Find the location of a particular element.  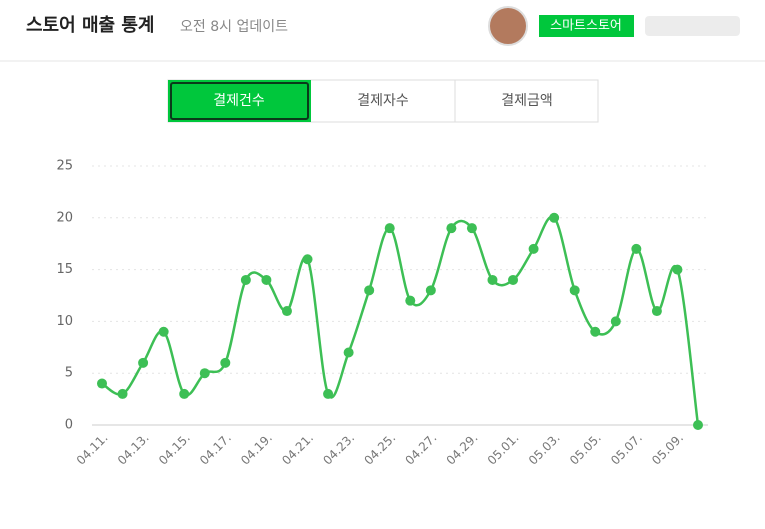

x-tick-label: 05.05. is located at coordinates (585, 449).